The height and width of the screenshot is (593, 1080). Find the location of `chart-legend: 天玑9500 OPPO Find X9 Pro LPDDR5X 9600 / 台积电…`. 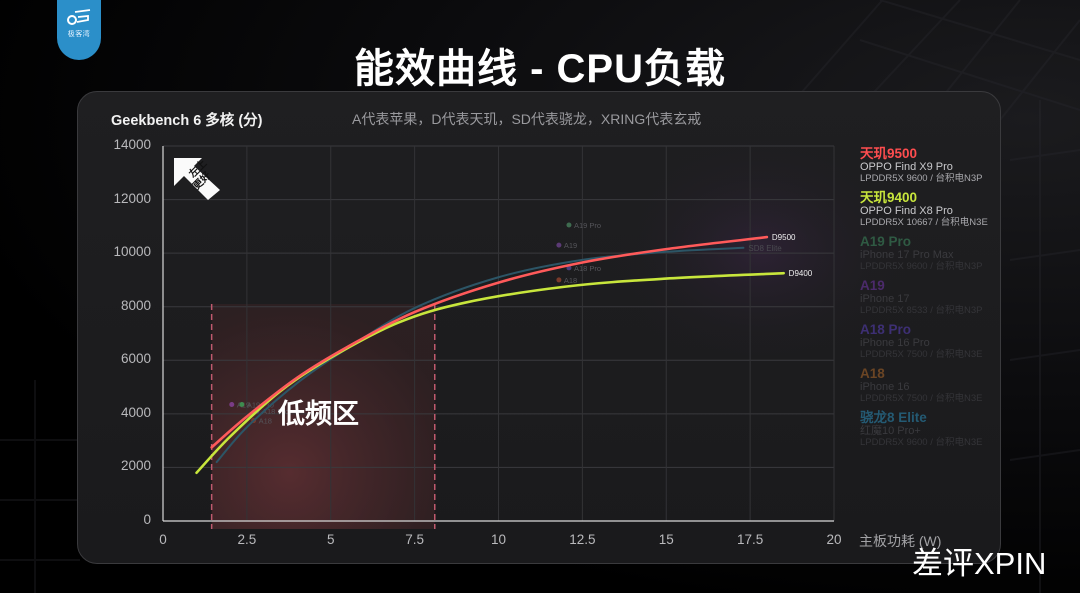

chart-legend: 天玑9500 OPPO Find X9 Pro LPDDR5X 9600 / 台积电… is located at coordinates (930, 300).